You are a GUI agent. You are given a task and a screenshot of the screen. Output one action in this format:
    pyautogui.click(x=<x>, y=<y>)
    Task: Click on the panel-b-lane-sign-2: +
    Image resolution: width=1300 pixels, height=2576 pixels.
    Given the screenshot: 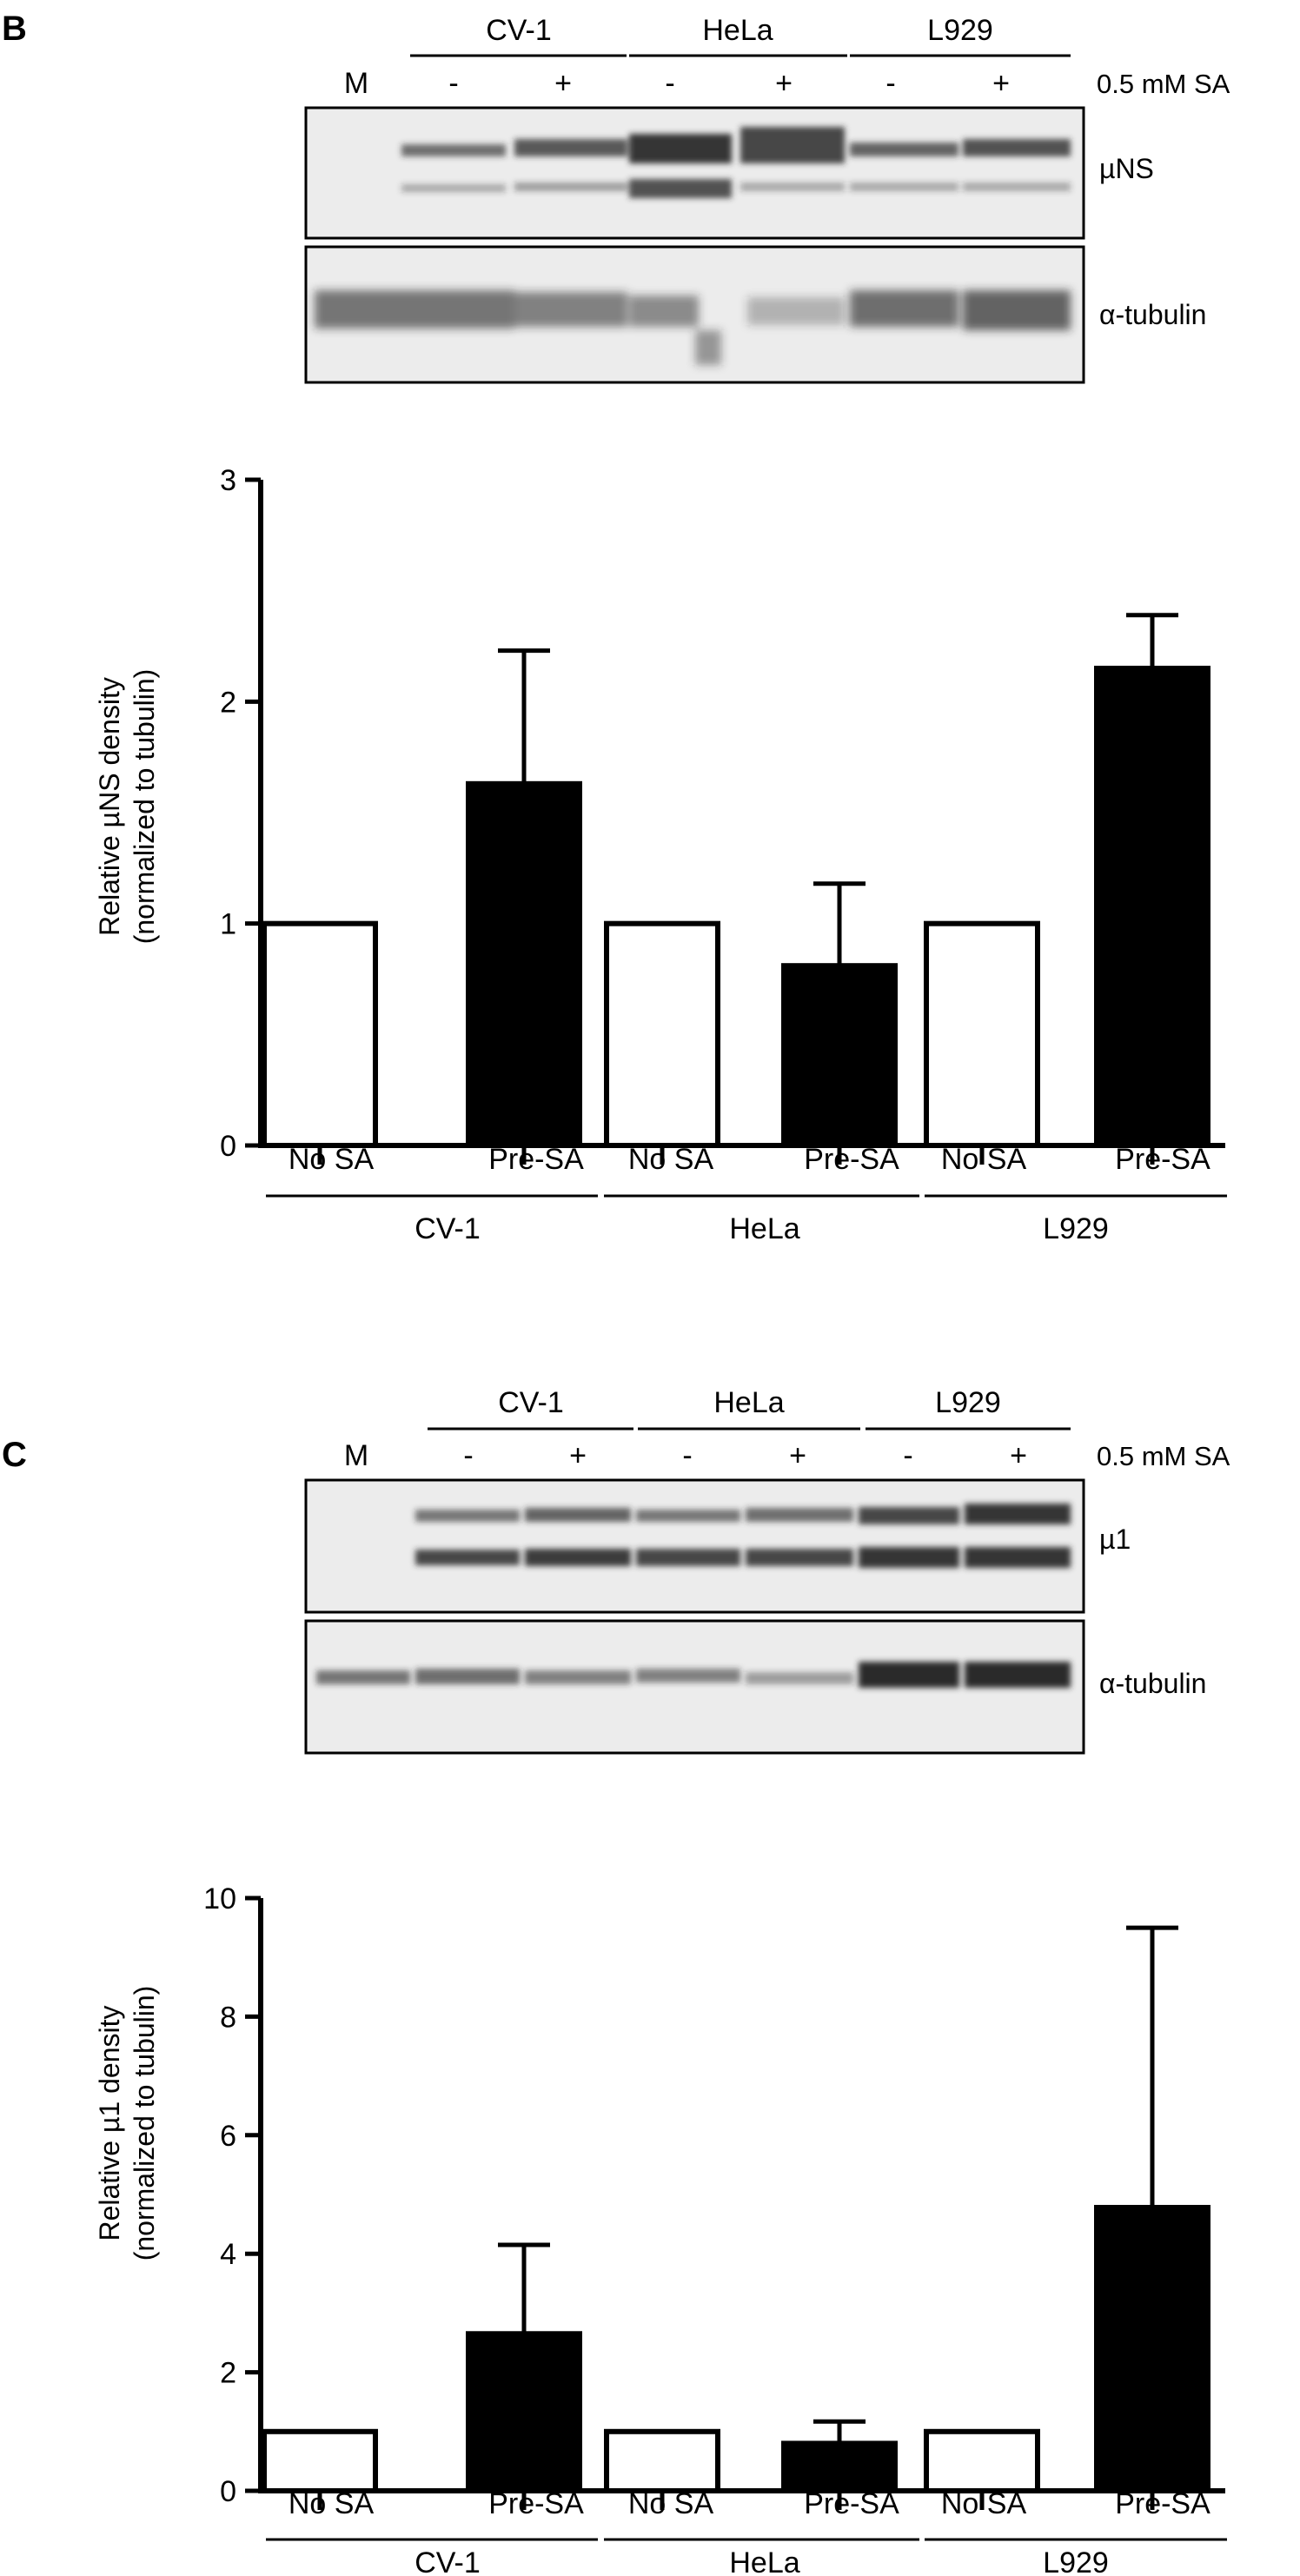 What is the action you would take?
    pyautogui.click(x=563, y=83)
    